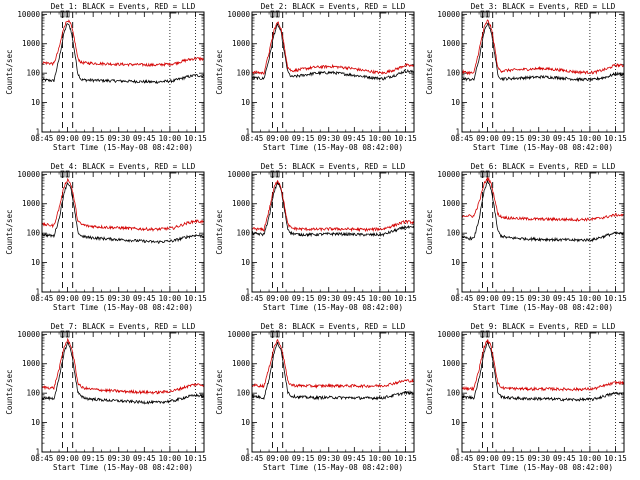  Describe the element at coordinates (123, 6) in the screenshot. I see `plot-title: Det 1: BLACK = Events, RED = LLD` at that location.